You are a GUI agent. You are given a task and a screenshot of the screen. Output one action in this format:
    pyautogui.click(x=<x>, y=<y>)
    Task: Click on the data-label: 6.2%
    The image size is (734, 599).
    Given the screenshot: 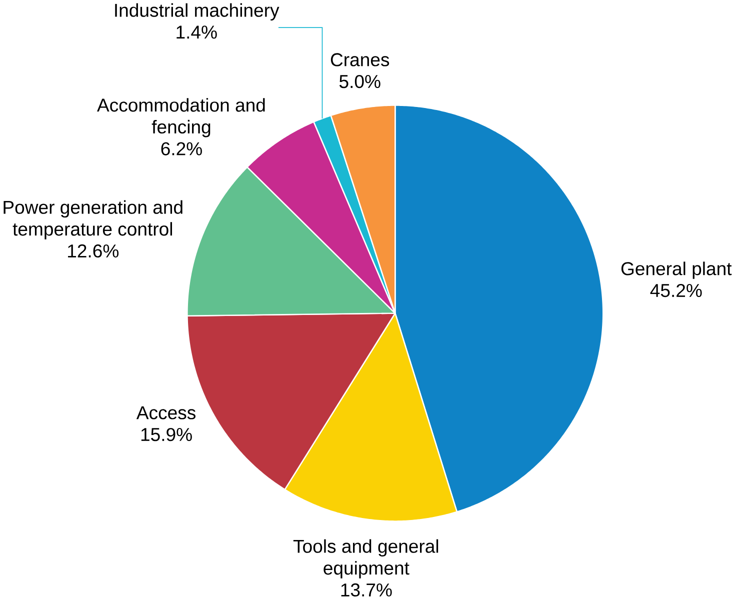 What is the action you would take?
    pyautogui.click(x=181, y=149)
    